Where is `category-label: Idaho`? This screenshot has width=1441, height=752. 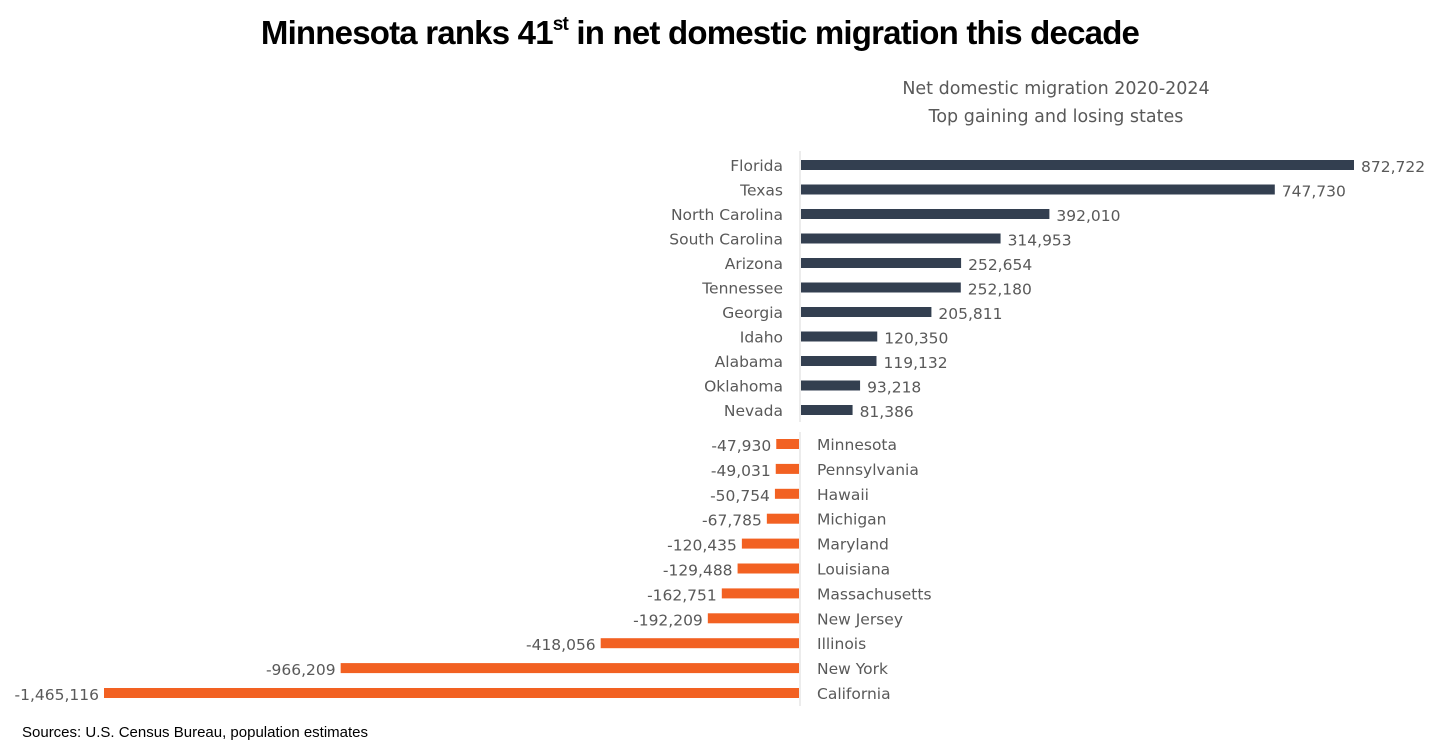
category-label: Idaho is located at coordinates (761, 338).